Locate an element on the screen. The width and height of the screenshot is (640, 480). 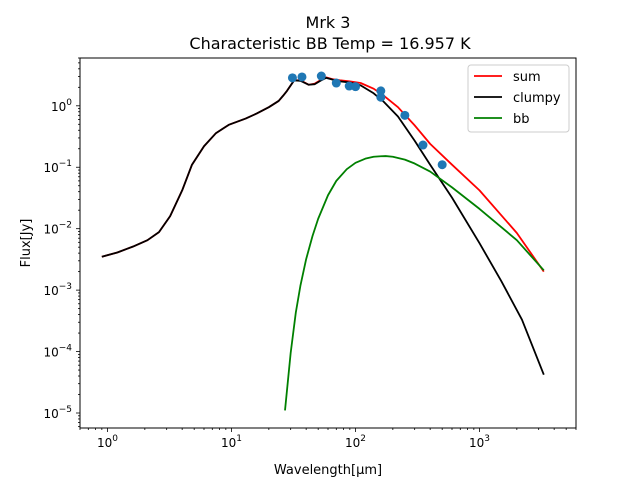
legend-box is located at coordinates (518, 98).